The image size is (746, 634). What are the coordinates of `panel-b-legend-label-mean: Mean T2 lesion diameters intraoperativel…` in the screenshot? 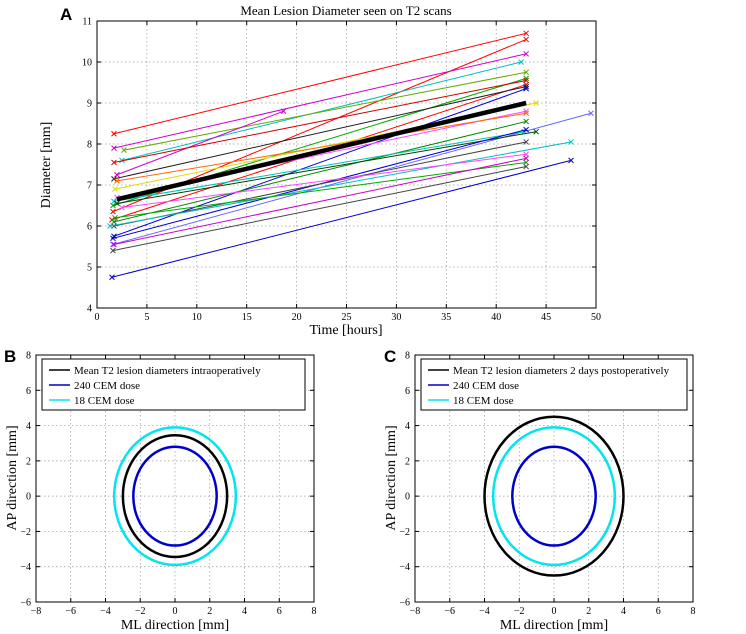 It's located at (167, 371).